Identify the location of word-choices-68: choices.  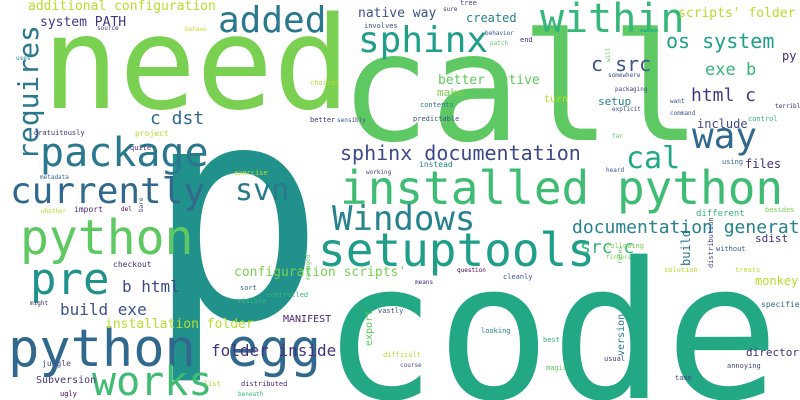
(325, 83).